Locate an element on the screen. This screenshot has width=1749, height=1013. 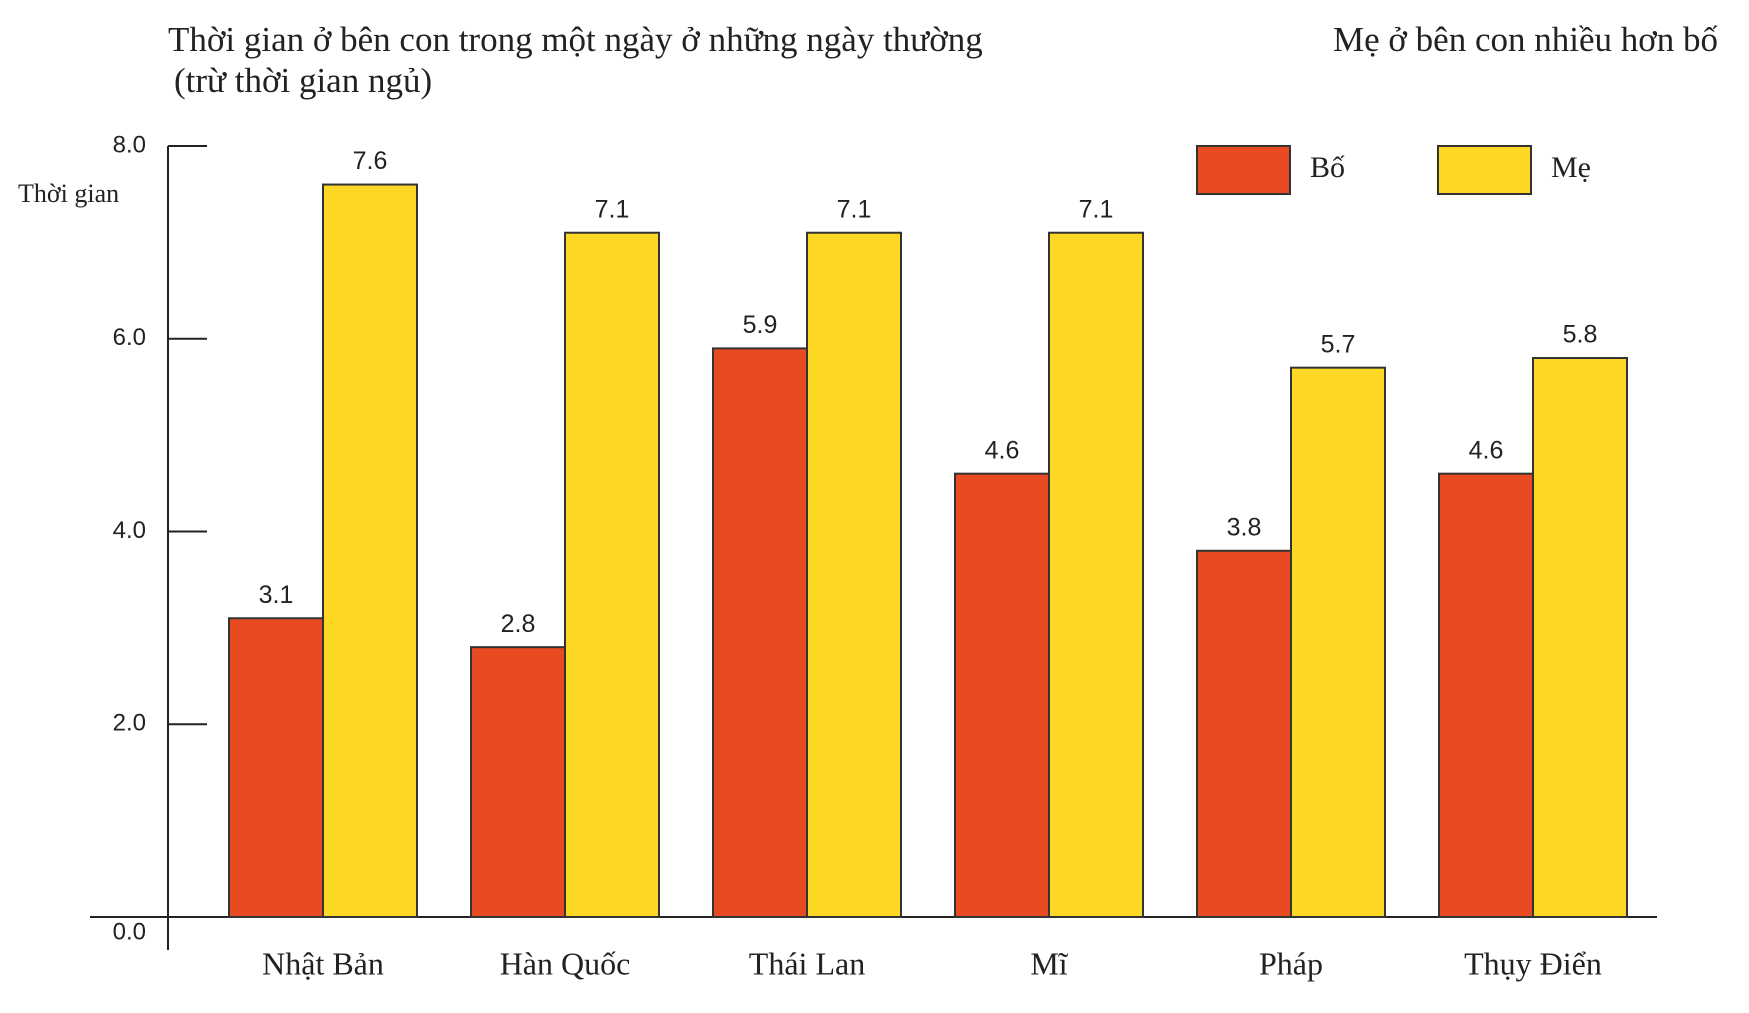
y-tick-label: 8.0 is located at coordinates (129, 144).